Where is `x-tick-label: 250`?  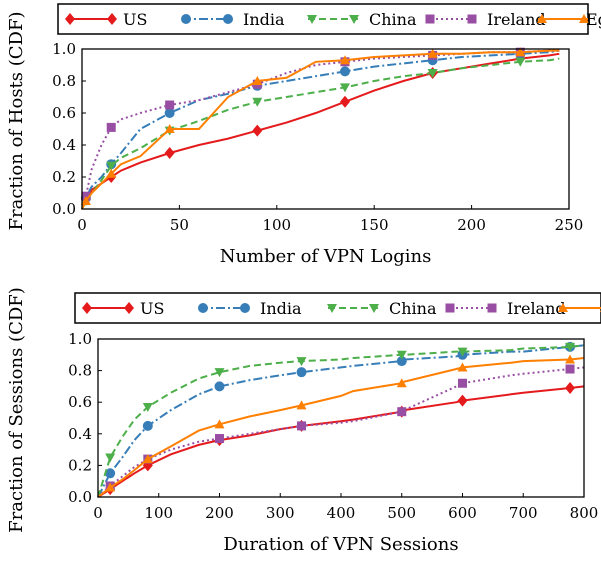
x-tick-label: 250 is located at coordinates (569, 225).